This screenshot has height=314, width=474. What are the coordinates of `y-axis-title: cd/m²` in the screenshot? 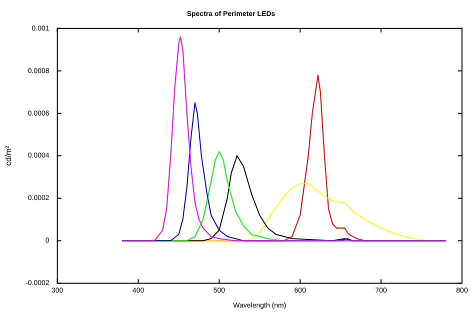 It's located at (9, 155).